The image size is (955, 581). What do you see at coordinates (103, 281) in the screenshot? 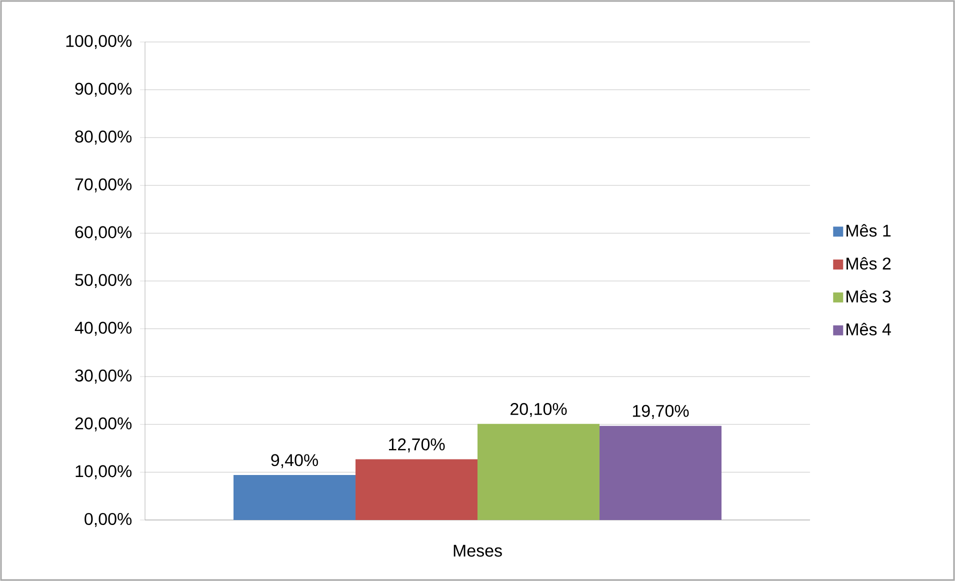
I see `y-tick-label: 50,00%` at bounding box center [103, 281].